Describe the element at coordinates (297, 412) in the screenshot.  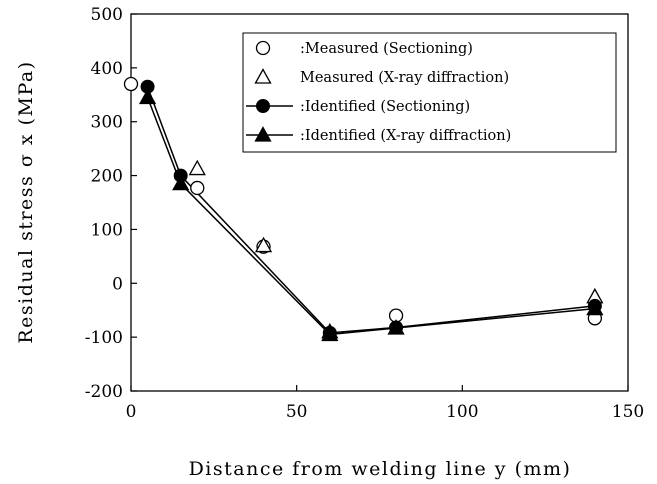
I see `x-tick-label: 50` at that location.